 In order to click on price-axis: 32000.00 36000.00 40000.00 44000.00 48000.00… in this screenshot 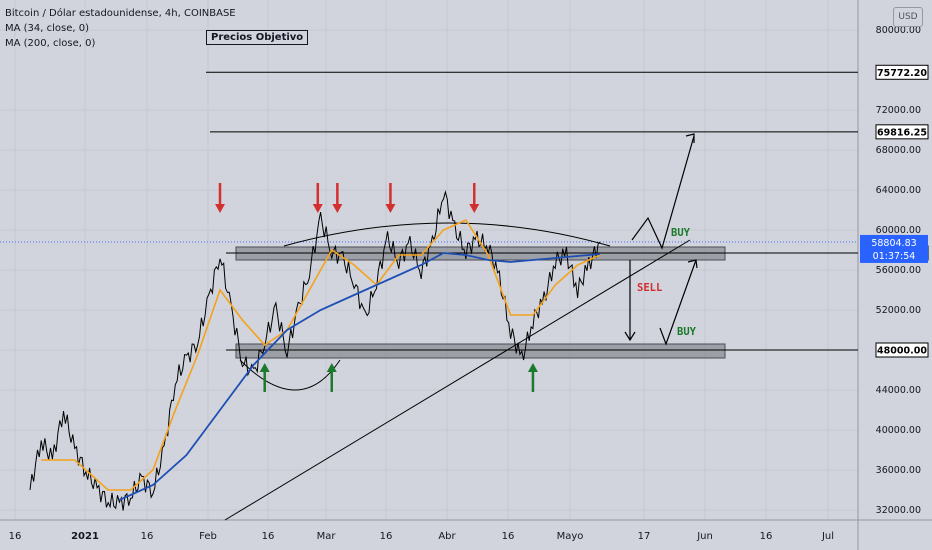, I will do `click(894, 270)`.